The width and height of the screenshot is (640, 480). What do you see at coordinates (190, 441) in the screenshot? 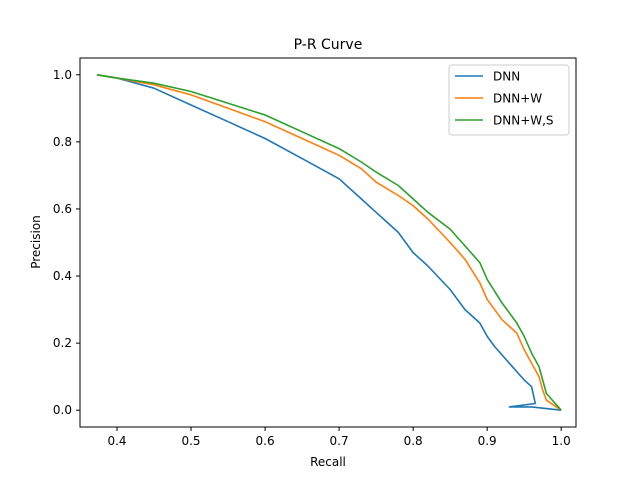
I see `x-tick-label: 0.5` at bounding box center [190, 441].